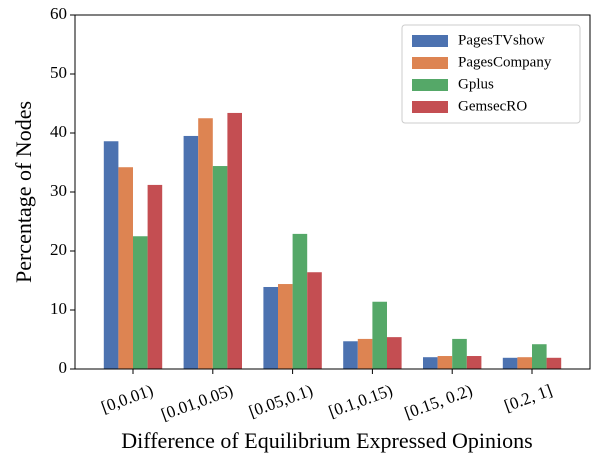 This screenshot has width=597, height=460. I want to click on legend-box, so click(491, 74).